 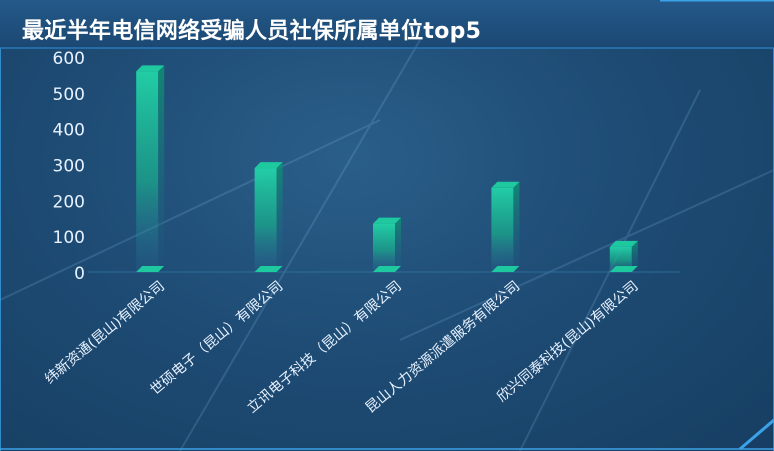 What do you see at coordinates (567, 341) in the screenshot?
I see `x-tick-label: 欣兴同泰科技(昆山)有限公司` at bounding box center [567, 341].